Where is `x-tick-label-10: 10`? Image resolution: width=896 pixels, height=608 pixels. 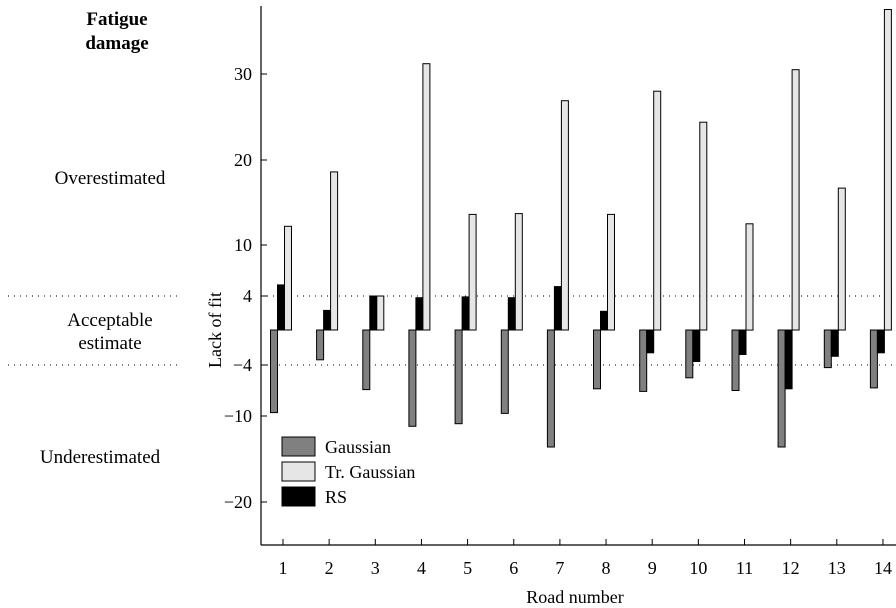
x-tick-label-10: 10 is located at coordinates (698, 568).